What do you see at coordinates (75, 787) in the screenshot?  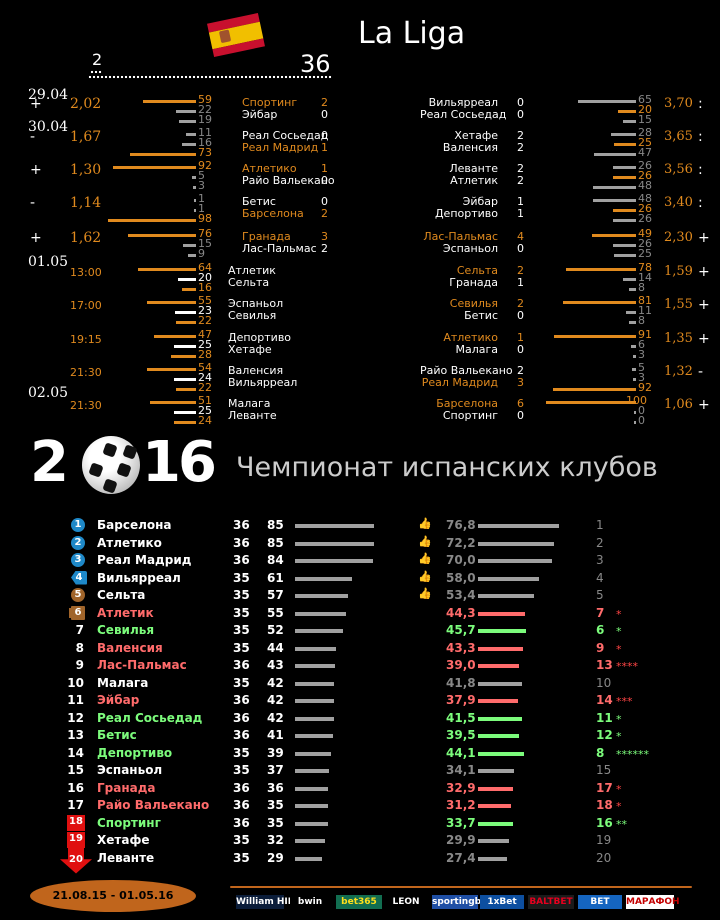 I see `rank-number: 16` at bounding box center [75, 787].